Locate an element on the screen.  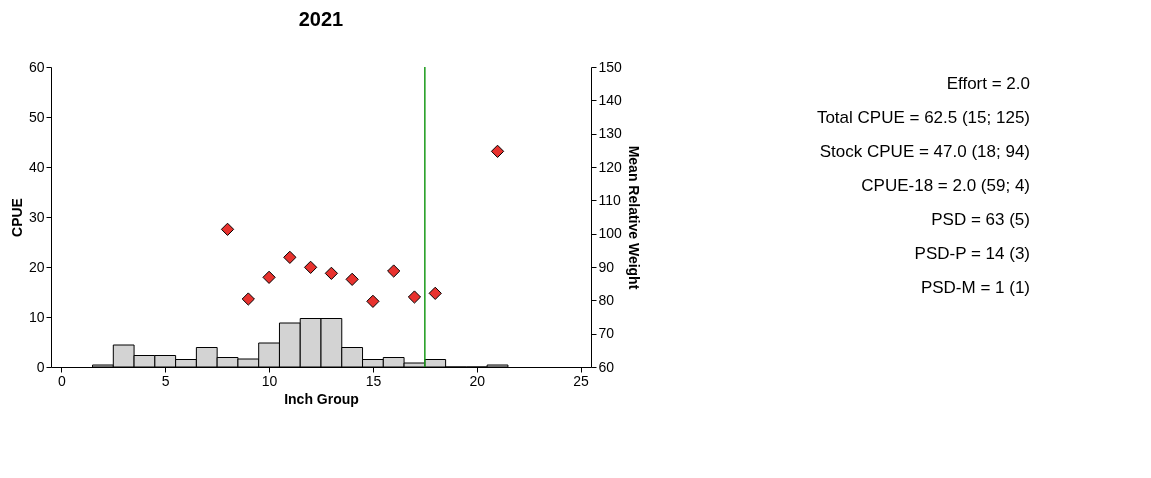
x-tick-label: 20 is located at coordinates (477, 380).